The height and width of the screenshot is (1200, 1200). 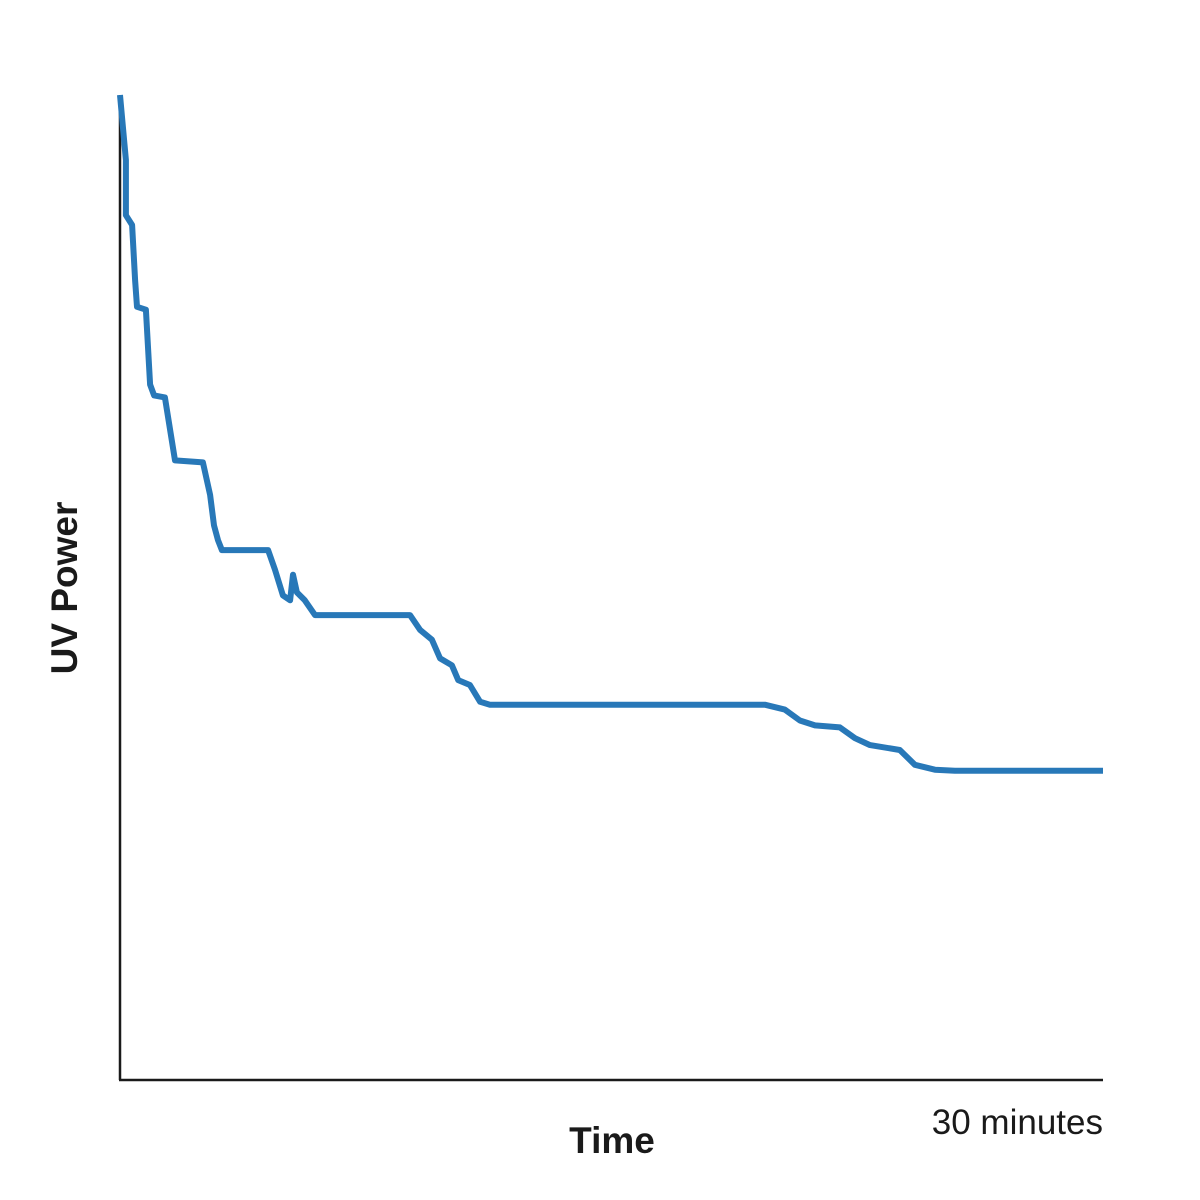 I want to click on x-axis-label: Time, so click(x=612, y=1140).